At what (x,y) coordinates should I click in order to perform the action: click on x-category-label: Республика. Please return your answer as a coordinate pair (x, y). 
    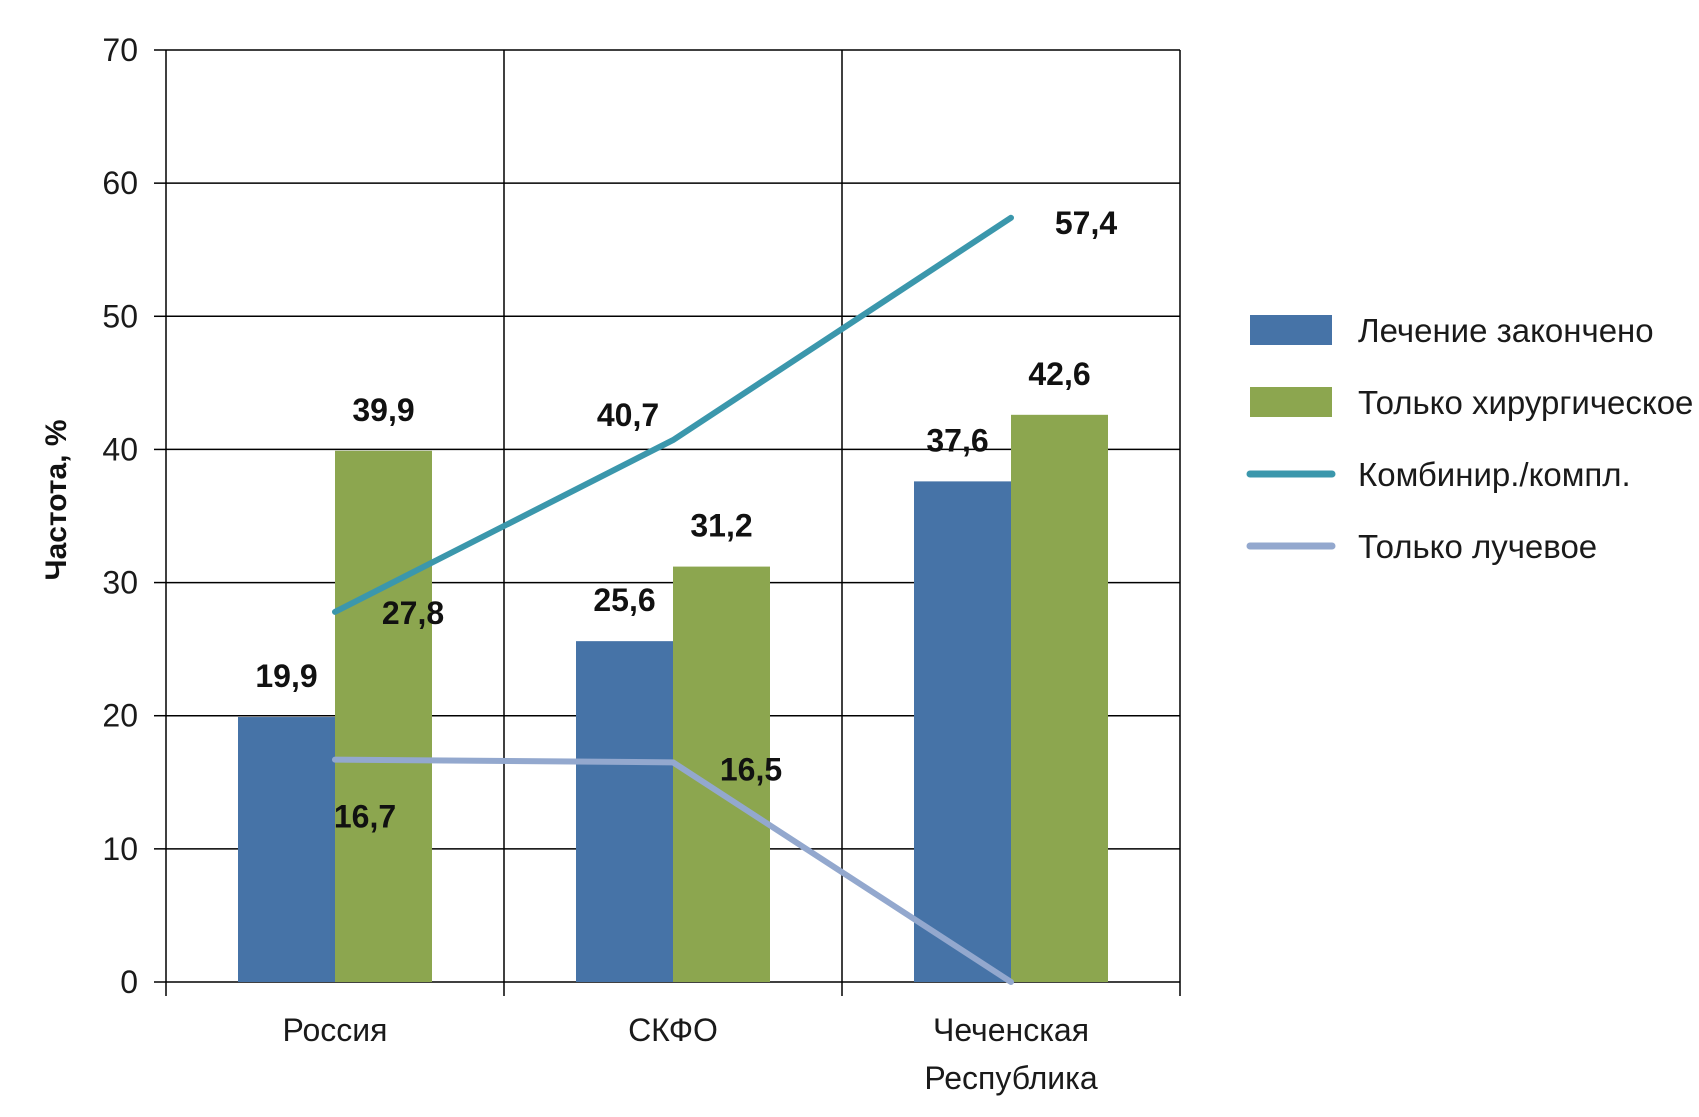
    Looking at the image, I should click on (1011, 1078).